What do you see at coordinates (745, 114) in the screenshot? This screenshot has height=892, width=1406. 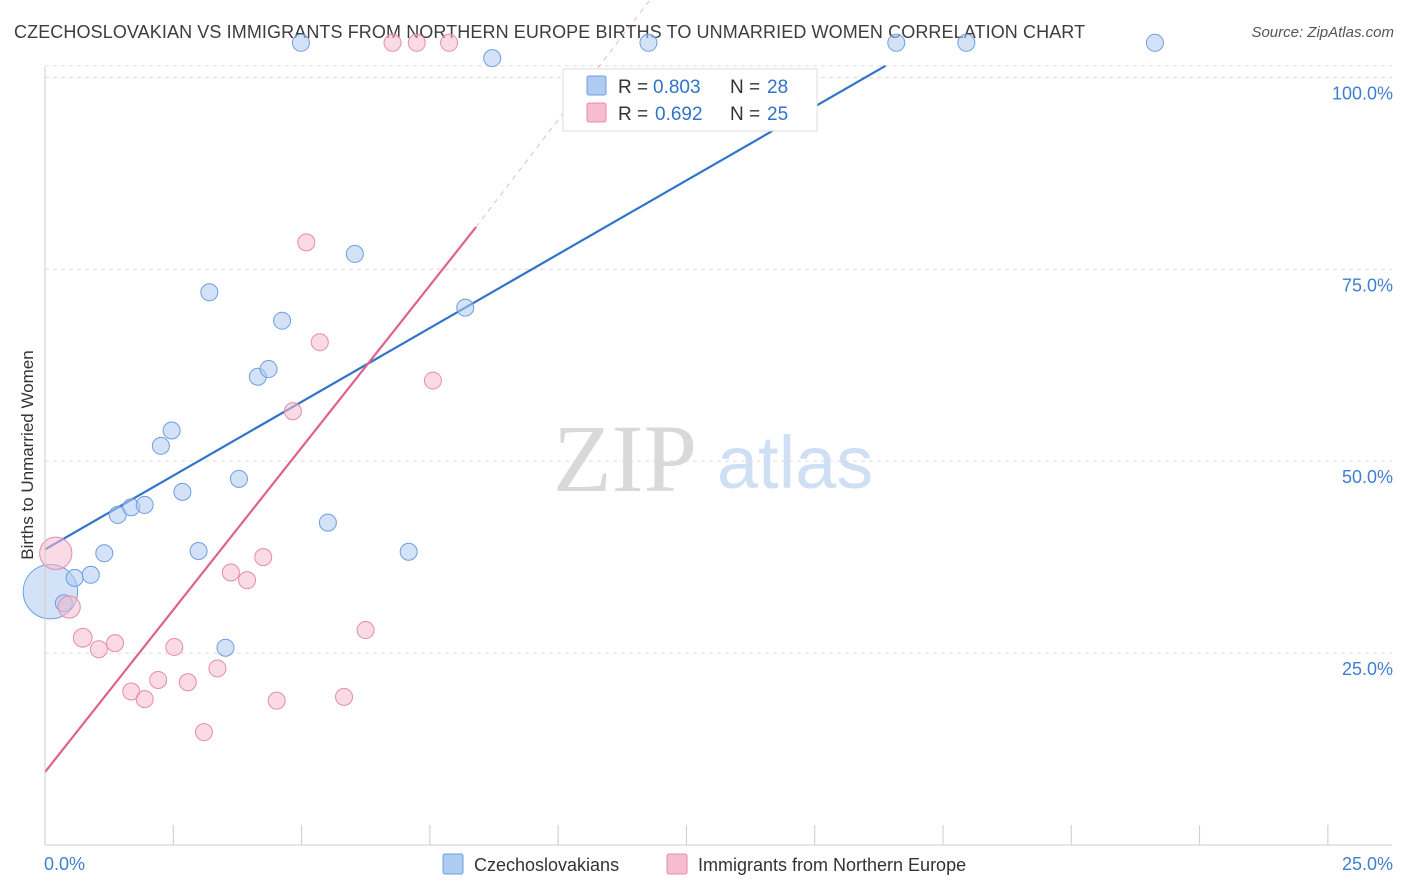 I see `stats-n-label-1: N =` at bounding box center [745, 114].